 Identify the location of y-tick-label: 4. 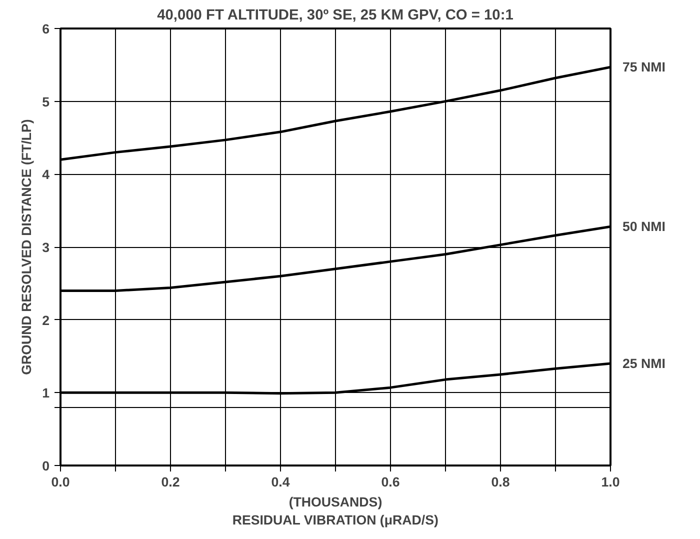
(46, 174).